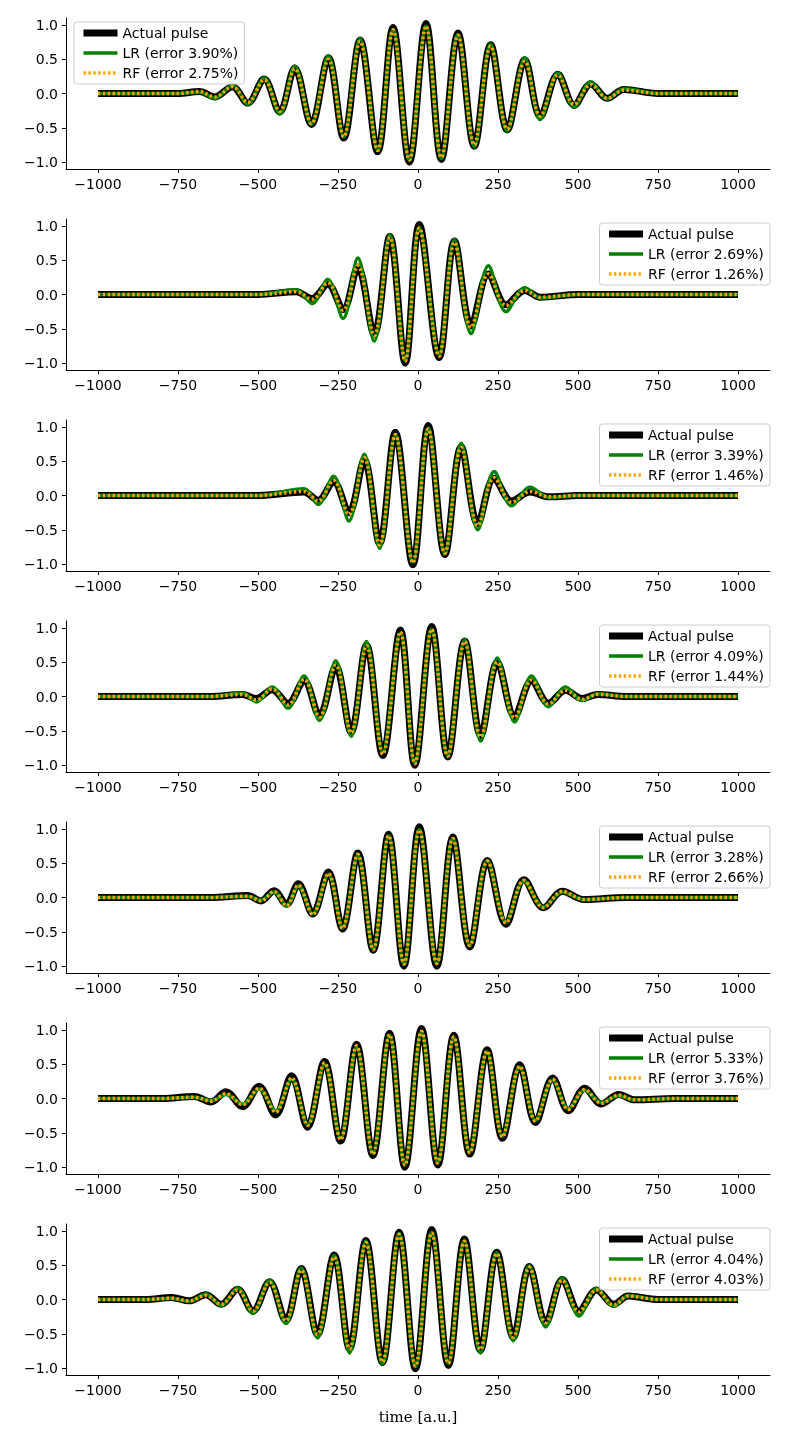 This screenshot has height=1443, width=789. What do you see at coordinates (180, 73) in the screenshot?
I see `legend-label: RF (error 2.75%)` at bounding box center [180, 73].